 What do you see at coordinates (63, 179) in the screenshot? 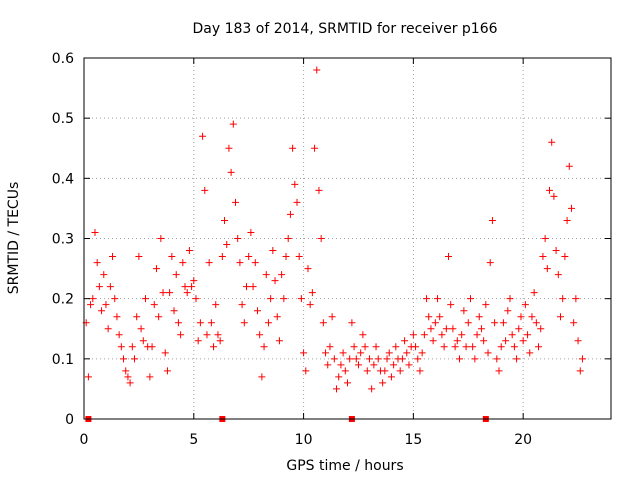
I see `y-tick-label: 0.4` at bounding box center [63, 179].